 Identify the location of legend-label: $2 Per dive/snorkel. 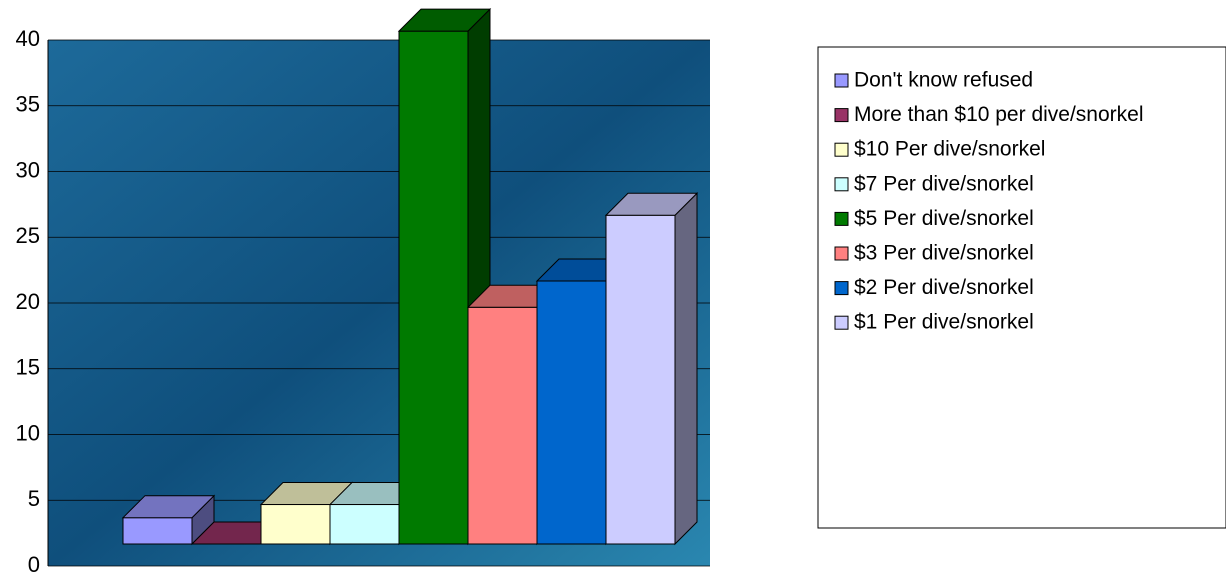
(944, 287).